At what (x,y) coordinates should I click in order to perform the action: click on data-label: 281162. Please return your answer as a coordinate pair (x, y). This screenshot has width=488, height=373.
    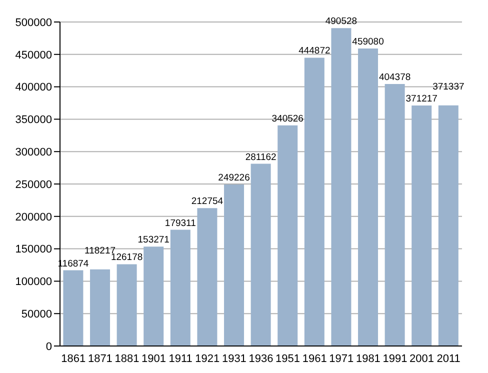
    Looking at the image, I should click on (260, 157).